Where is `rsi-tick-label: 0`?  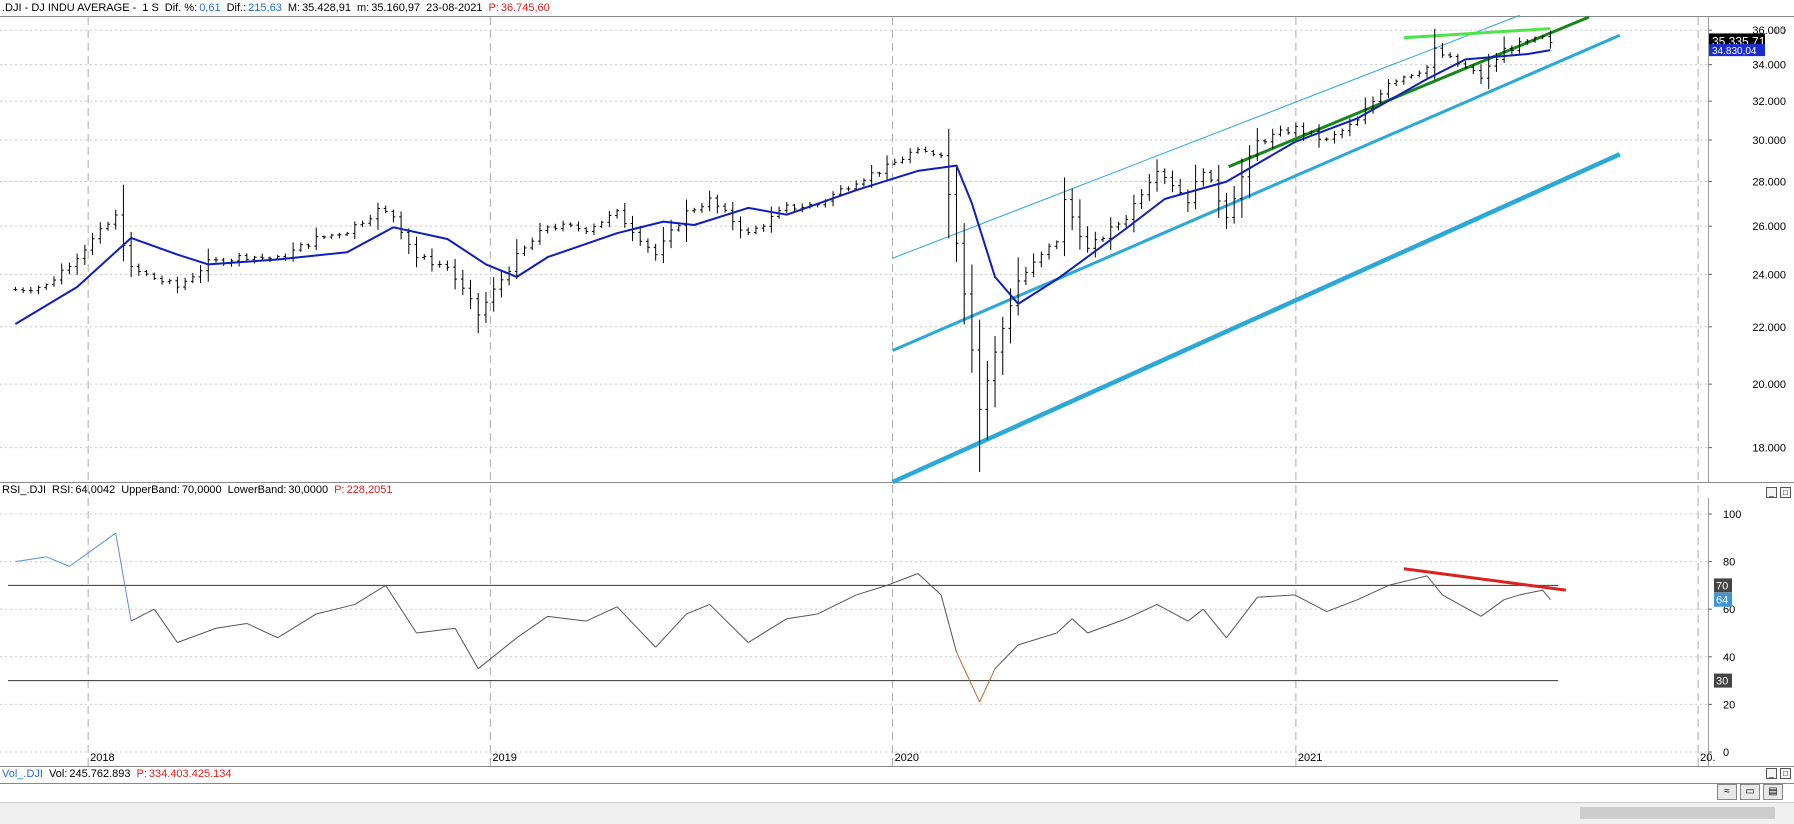
rsi-tick-label: 0 is located at coordinates (1726, 753).